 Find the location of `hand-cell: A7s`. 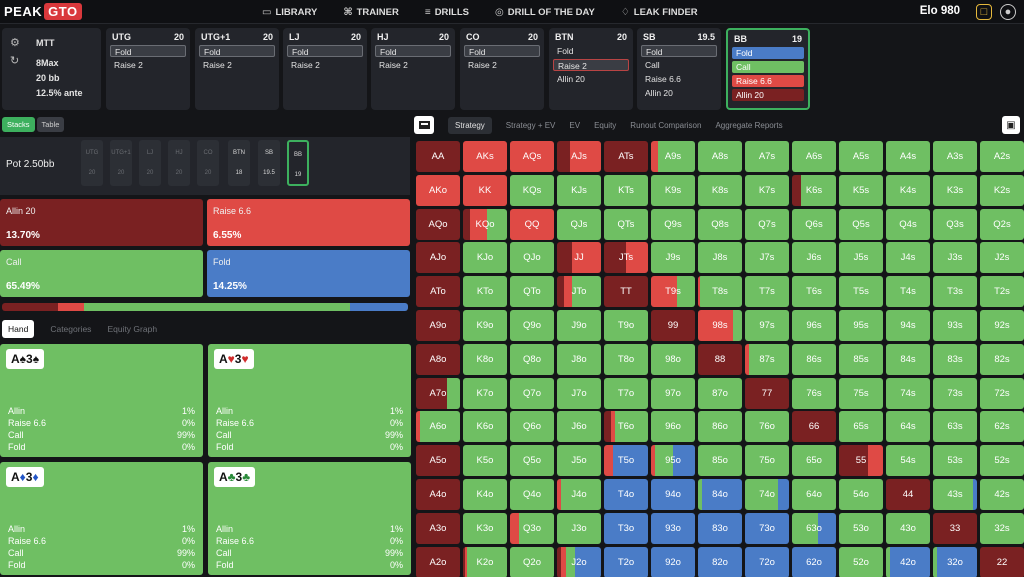

hand-cell: A7s is located at coordinates (767, 156).